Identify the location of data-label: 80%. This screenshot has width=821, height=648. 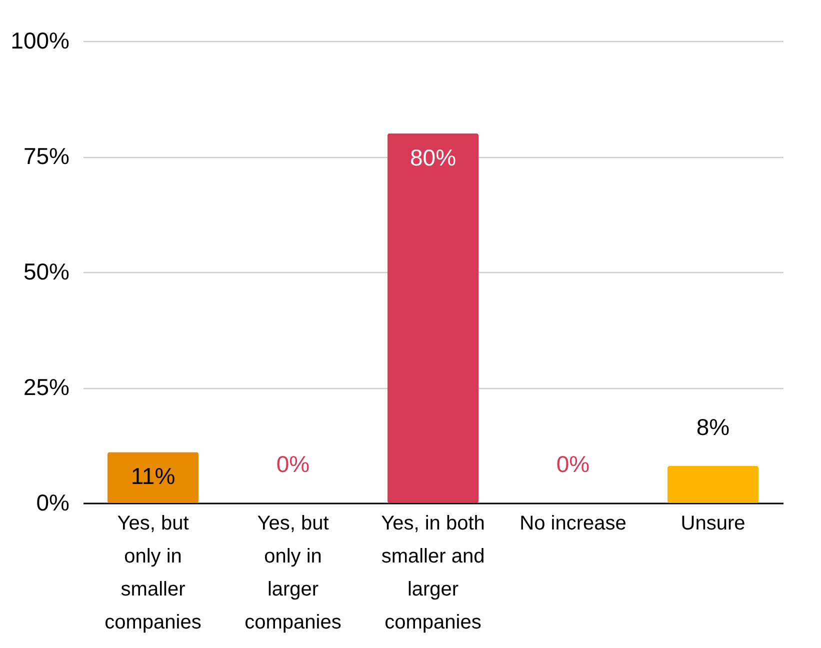
(433, 157).